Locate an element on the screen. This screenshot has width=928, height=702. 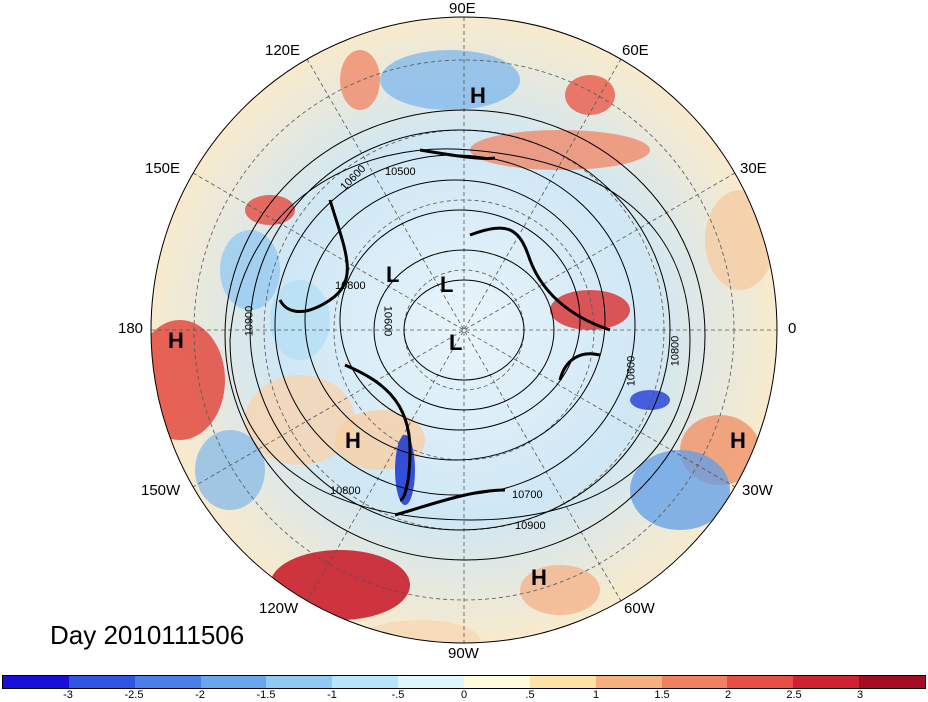
lon-label-90e: 90E is located at coordinates (462, 8).